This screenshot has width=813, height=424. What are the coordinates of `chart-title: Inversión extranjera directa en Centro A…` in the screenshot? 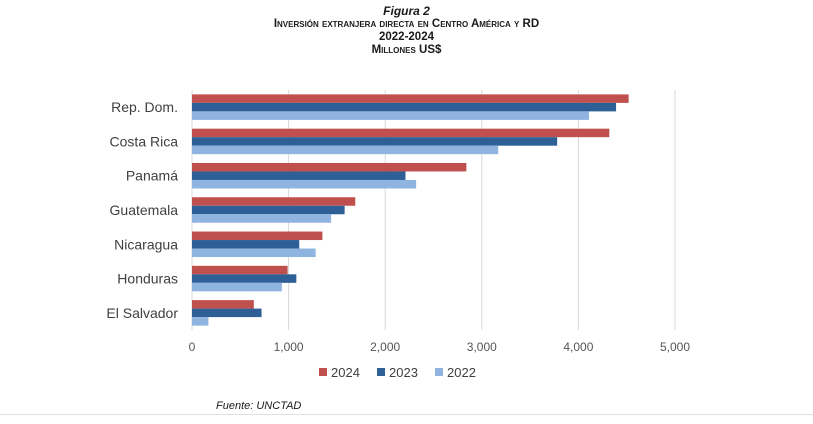 It's located at (406, 24).